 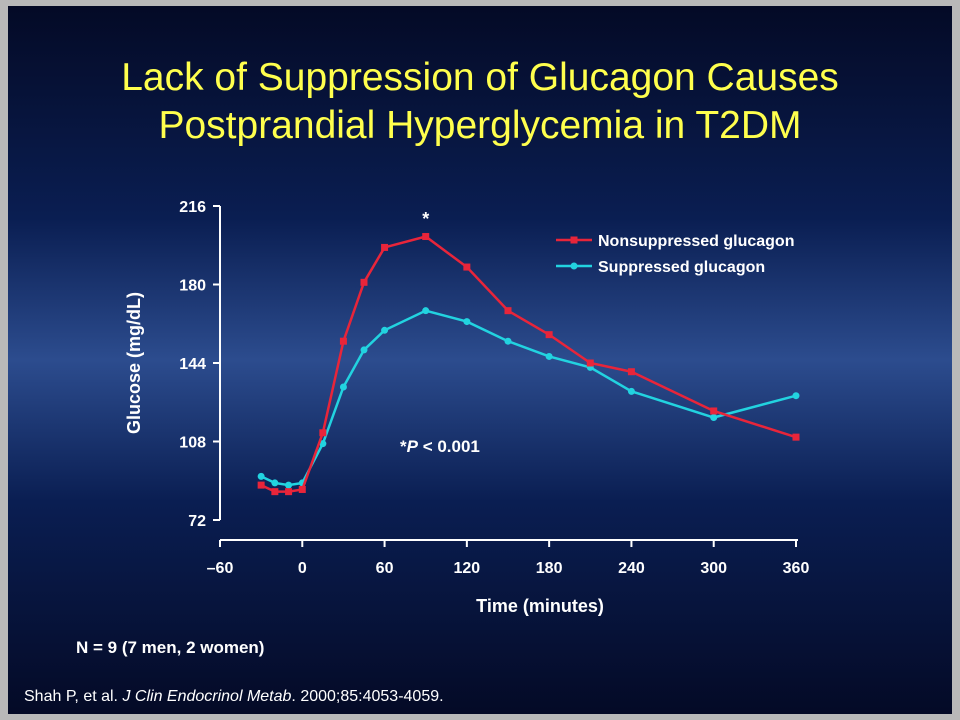 What do you see at coordinates (540, 606) in the screenshot?
I see `x-axis-label: Time (minutes)` at bounding box center [540, 606].